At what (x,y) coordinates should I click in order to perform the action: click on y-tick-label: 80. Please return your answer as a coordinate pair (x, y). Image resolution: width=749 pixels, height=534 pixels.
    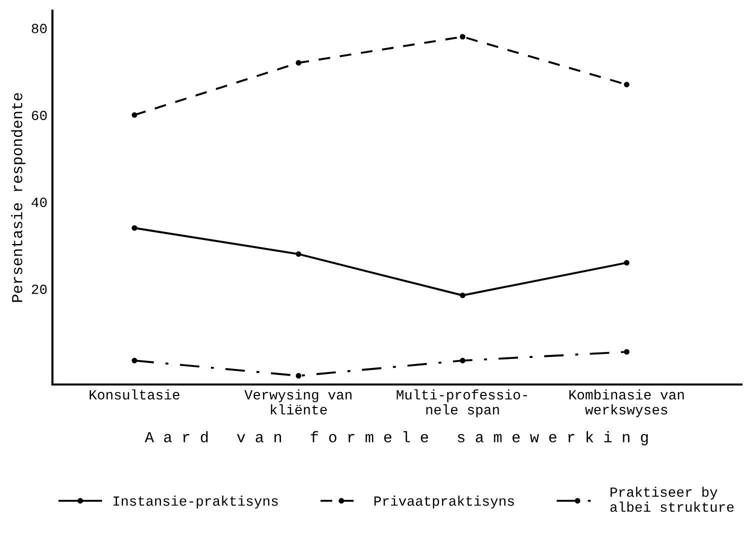
    Looking at the image, I should click on (39, 29).